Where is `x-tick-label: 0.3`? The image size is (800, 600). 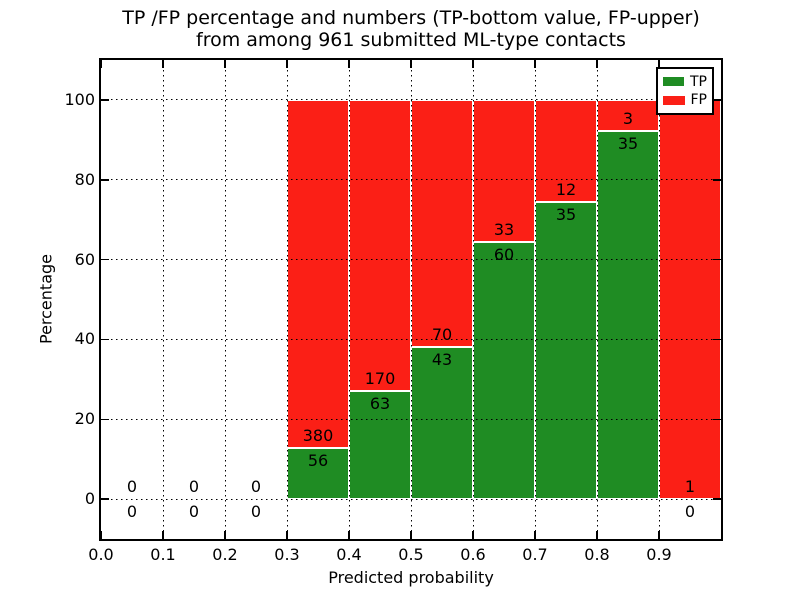 x-tick-label: 0.3 is located at coordinates (287, 554).